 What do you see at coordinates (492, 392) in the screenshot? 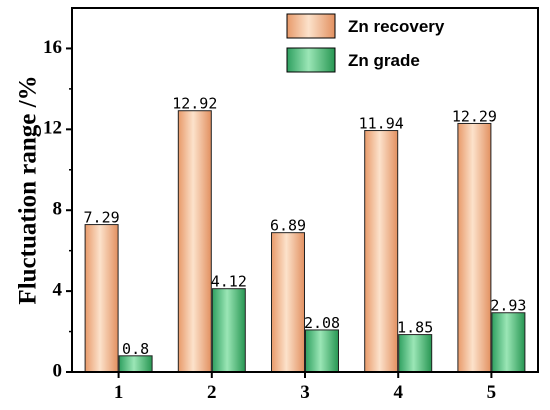
I see `x-tick-label-5: 5` at bounding box center [492, 392].